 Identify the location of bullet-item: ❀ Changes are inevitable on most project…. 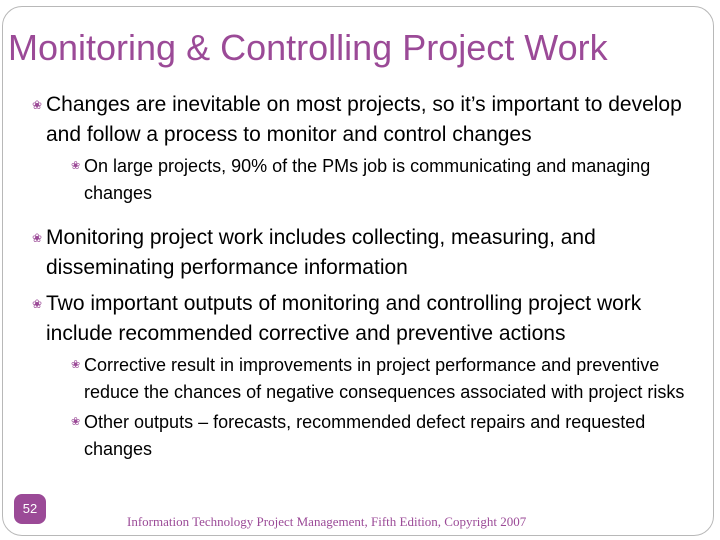
(369, 120).